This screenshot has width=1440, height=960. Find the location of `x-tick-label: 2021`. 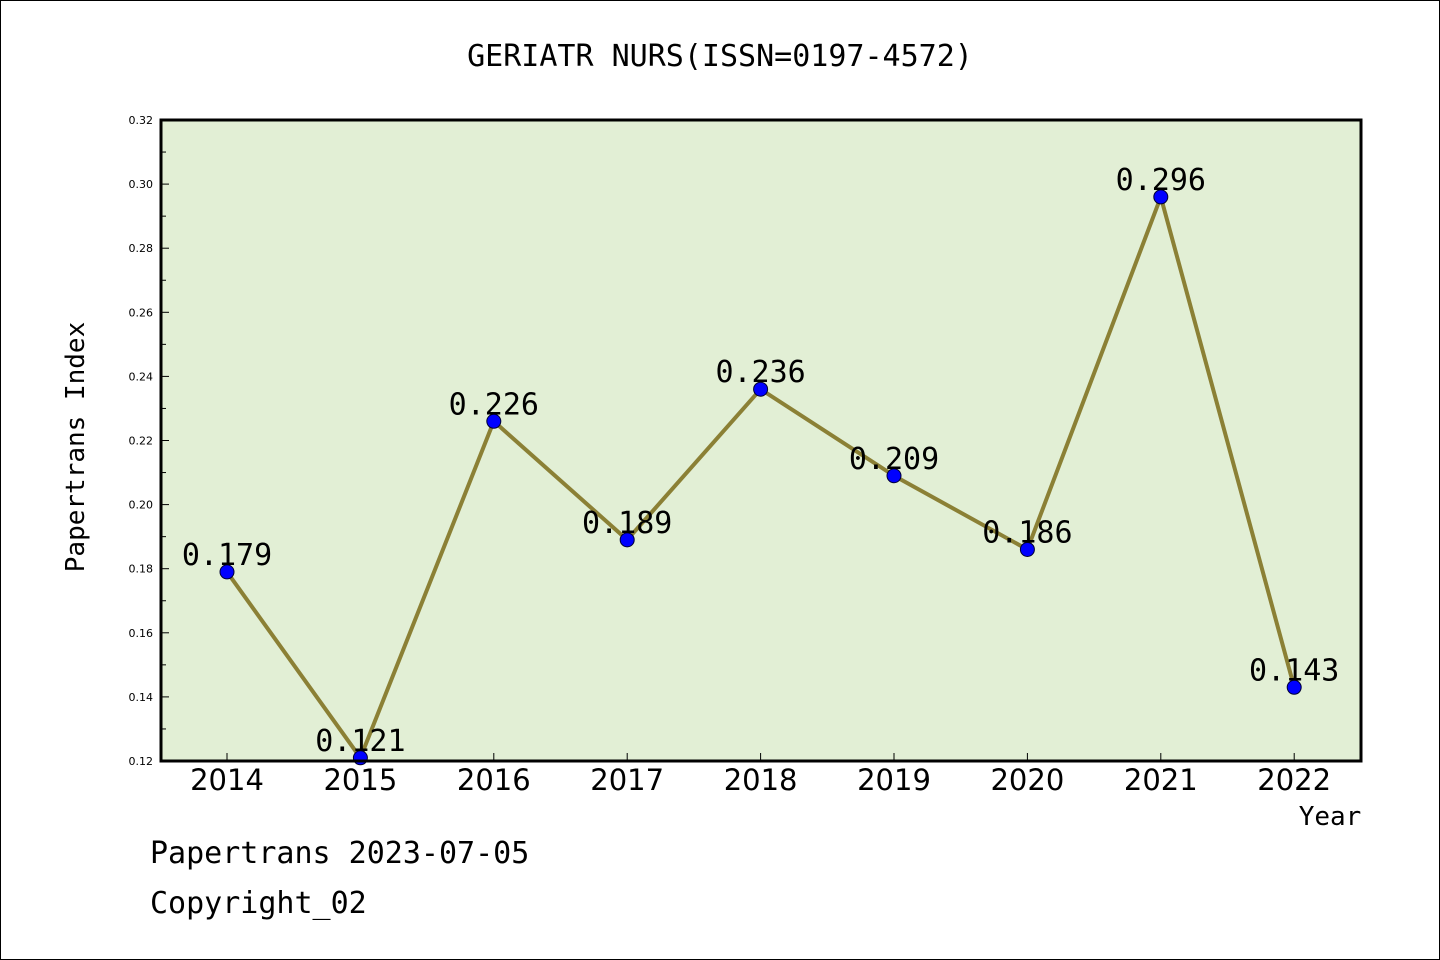

x-tick-label: 2021 is located at coordinates (1161, 780).